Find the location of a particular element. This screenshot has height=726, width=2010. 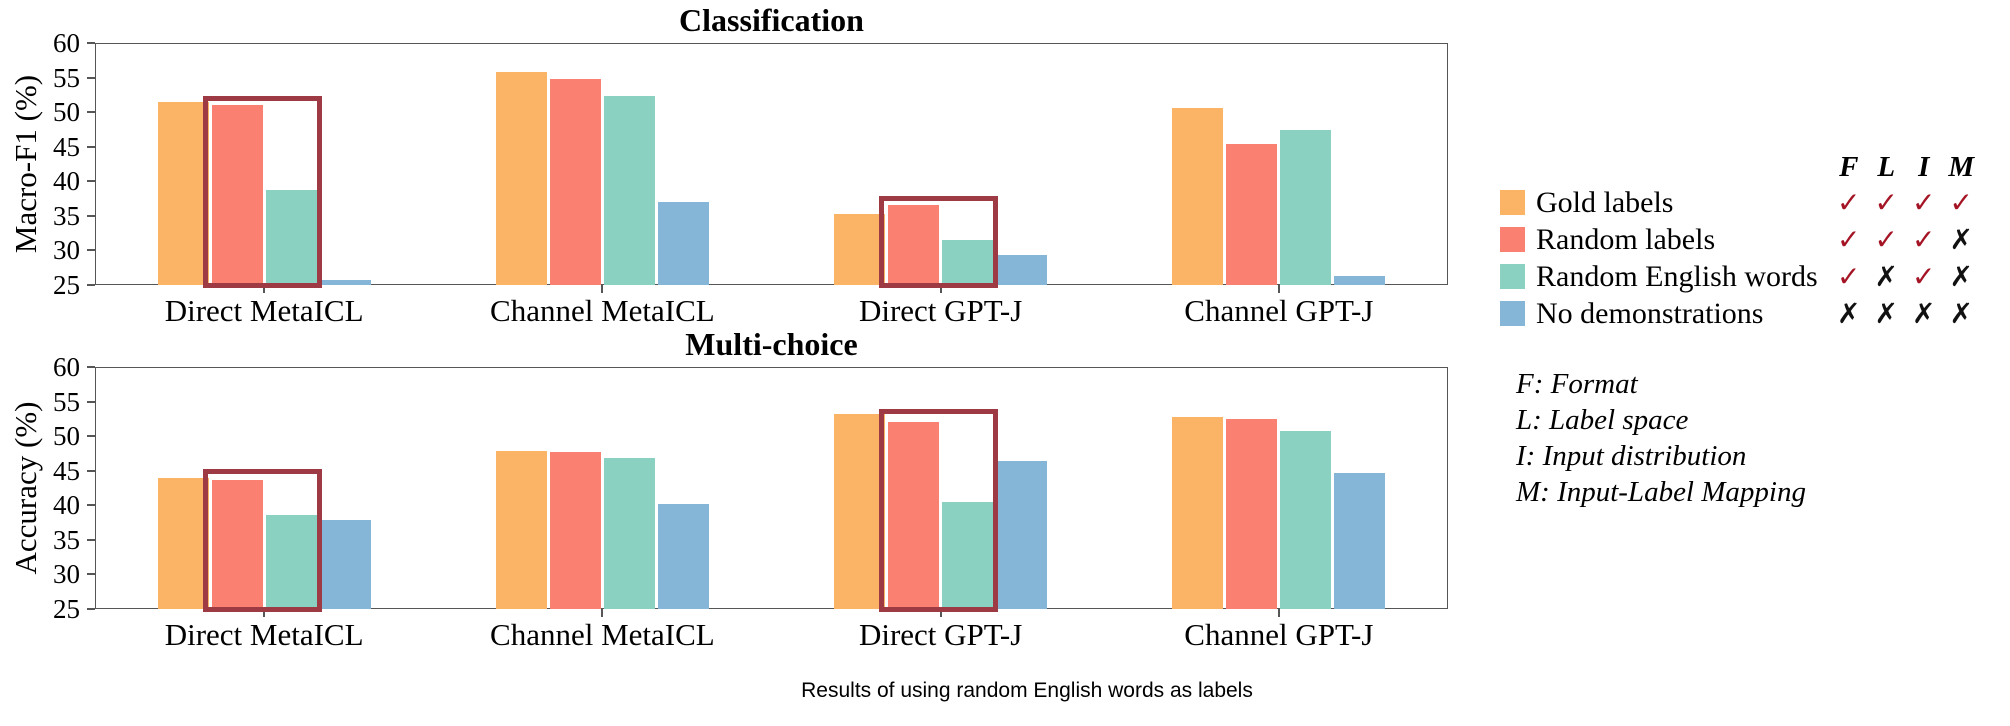

legend-item-no-demonstrations: No demonstrations ✗ ✗ ✗ ✗ is located at coordinates (1740, 313).